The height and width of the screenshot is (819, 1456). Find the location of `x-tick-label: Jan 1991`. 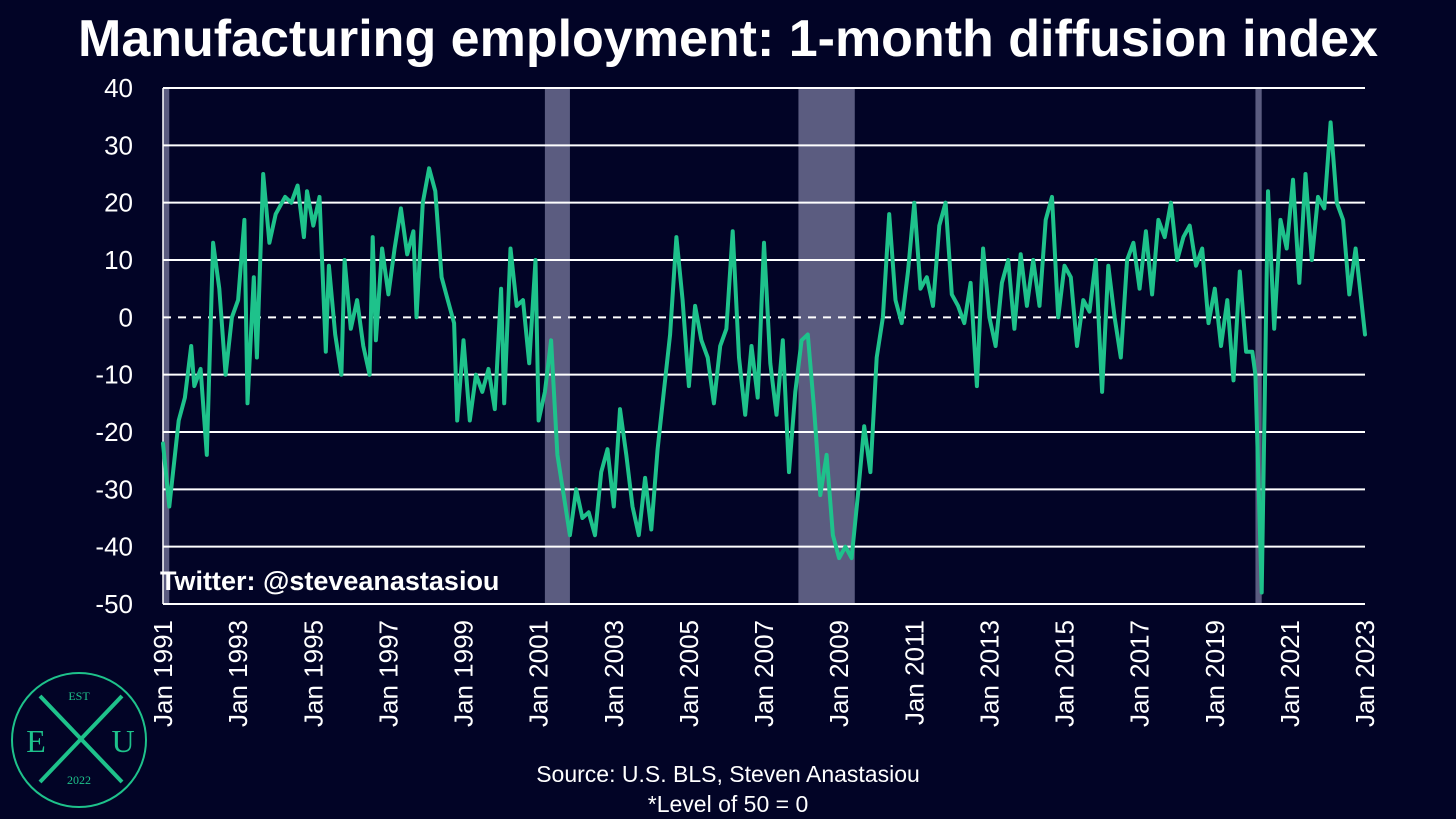

x-tick-label: Jan 1991 is located at coordinates (163, 673).